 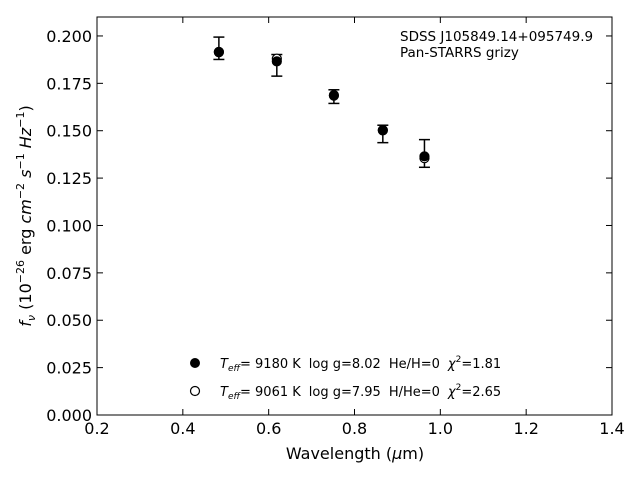 I want to click on x-tick-label: 1.2, so click(x=525, y=428).